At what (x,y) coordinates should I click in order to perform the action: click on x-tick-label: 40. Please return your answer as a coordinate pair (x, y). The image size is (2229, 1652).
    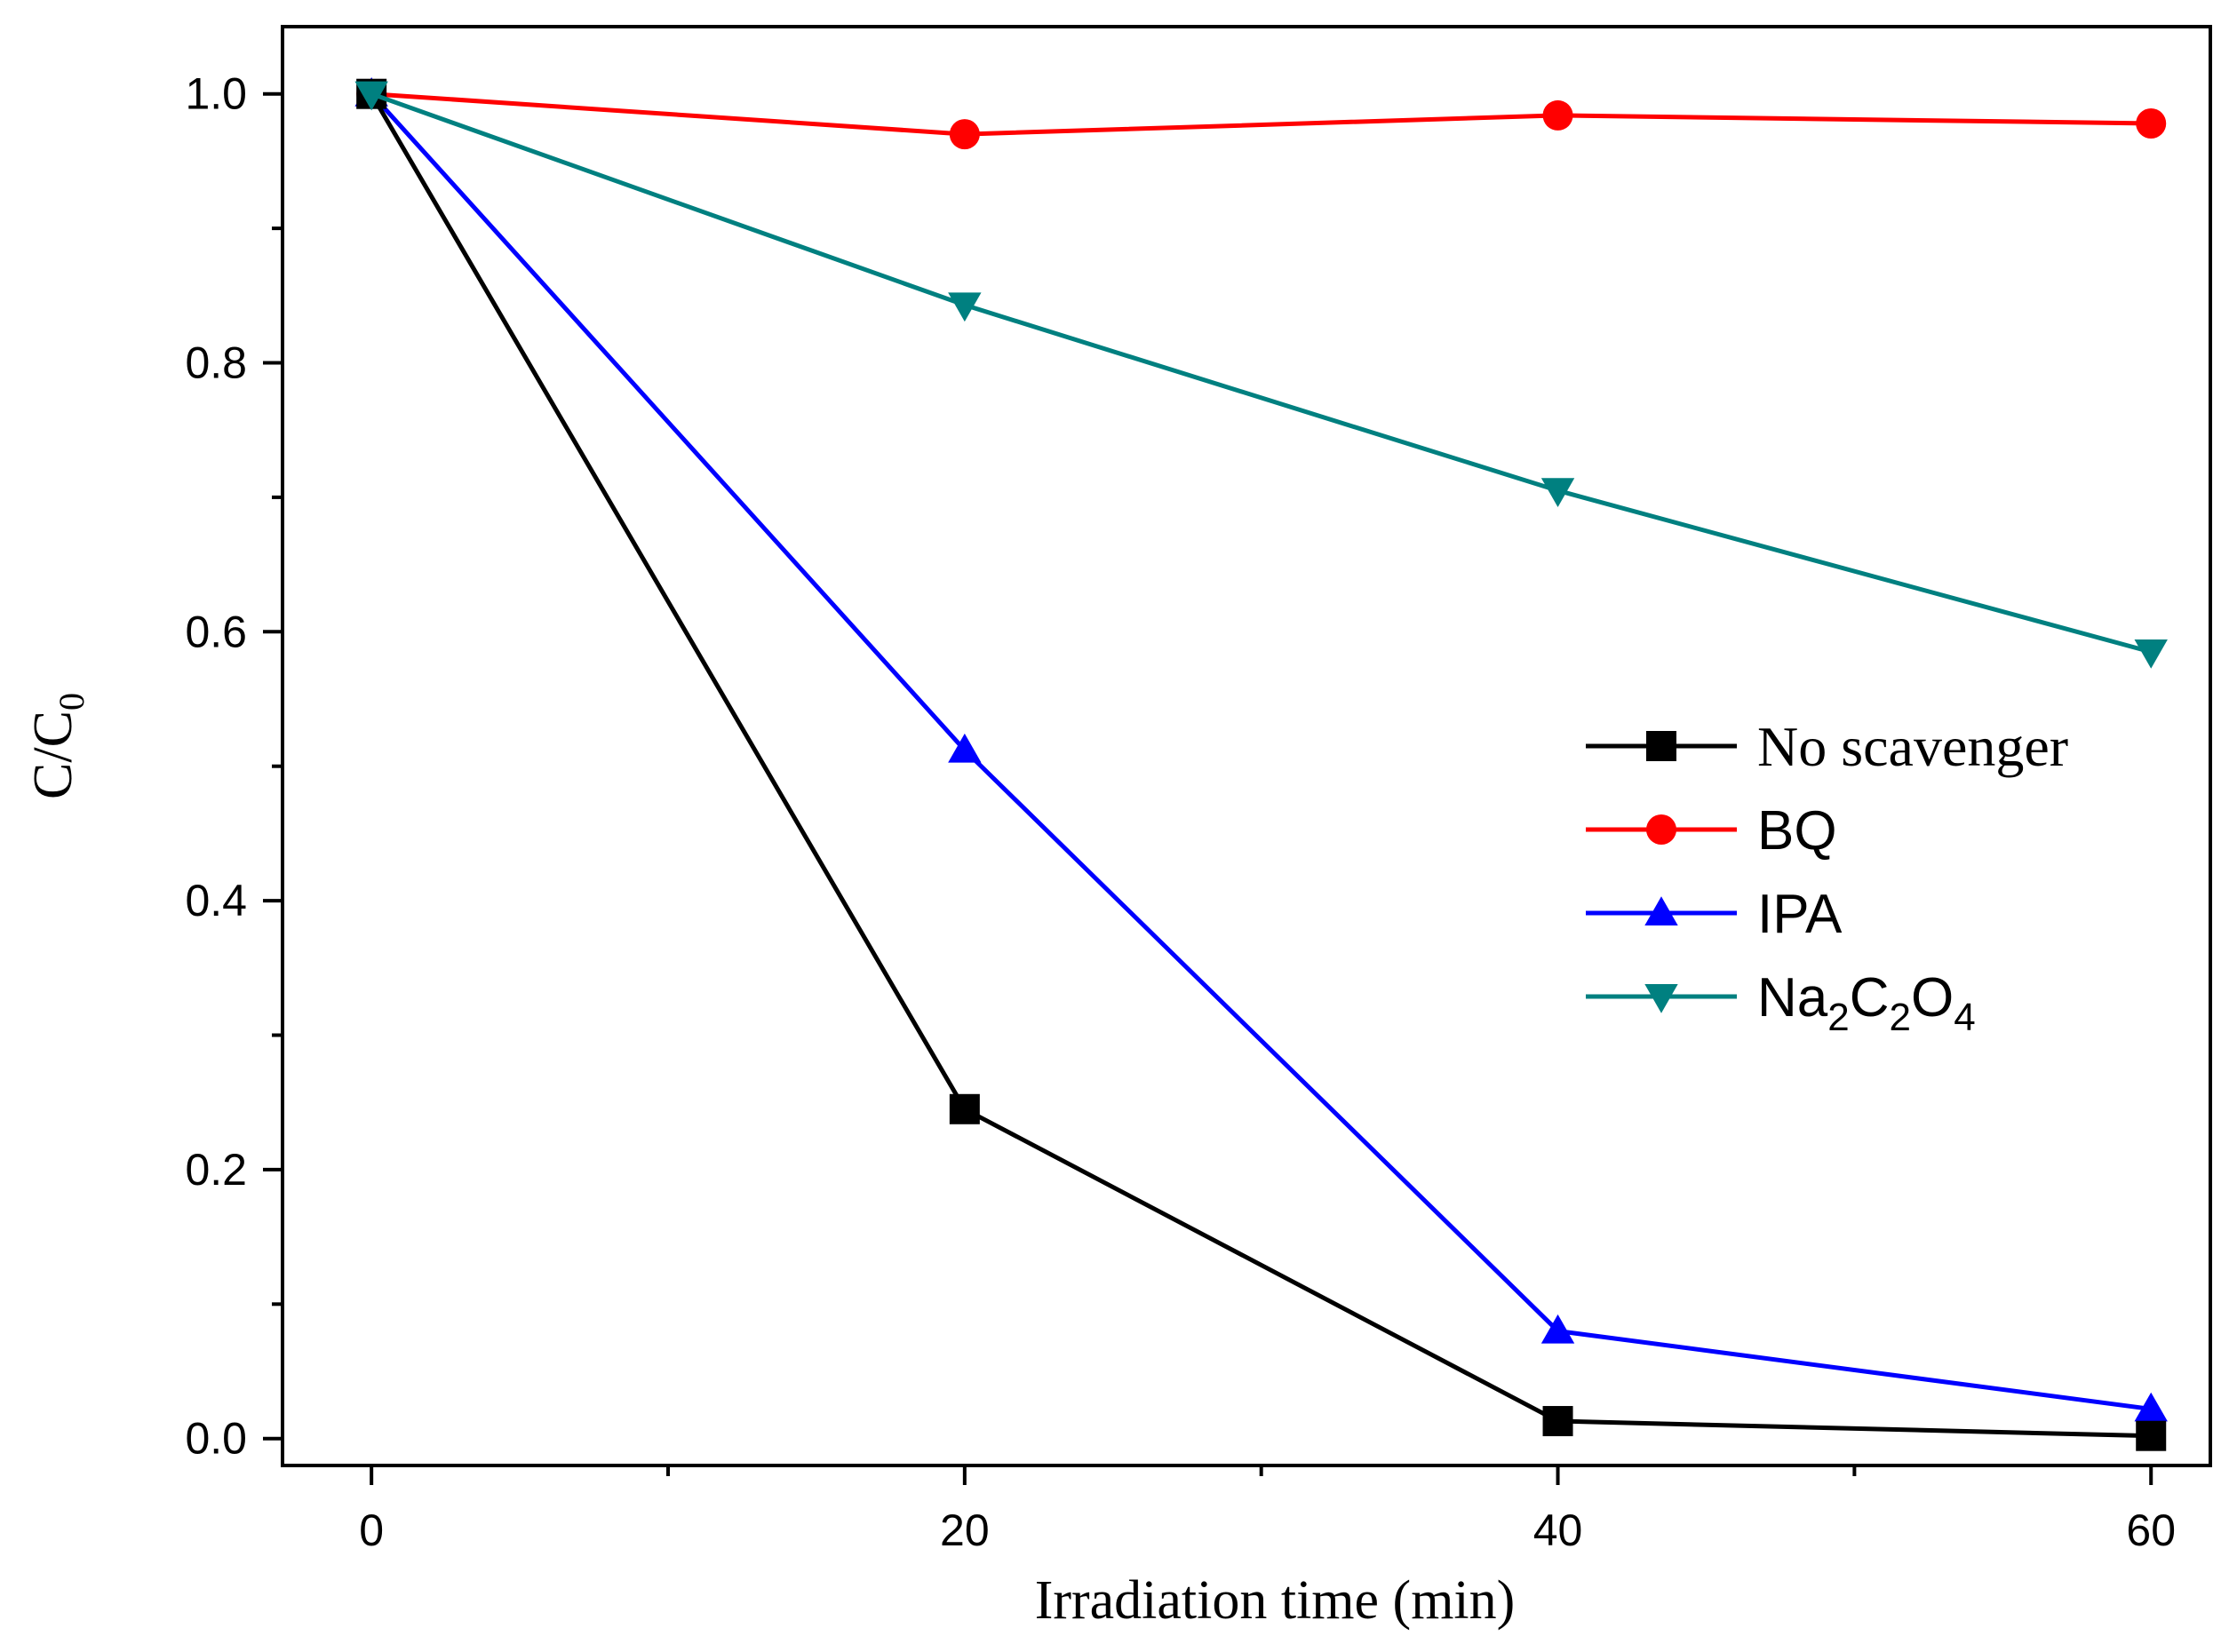
    Looking at the image, I should click on (1558, 1530).